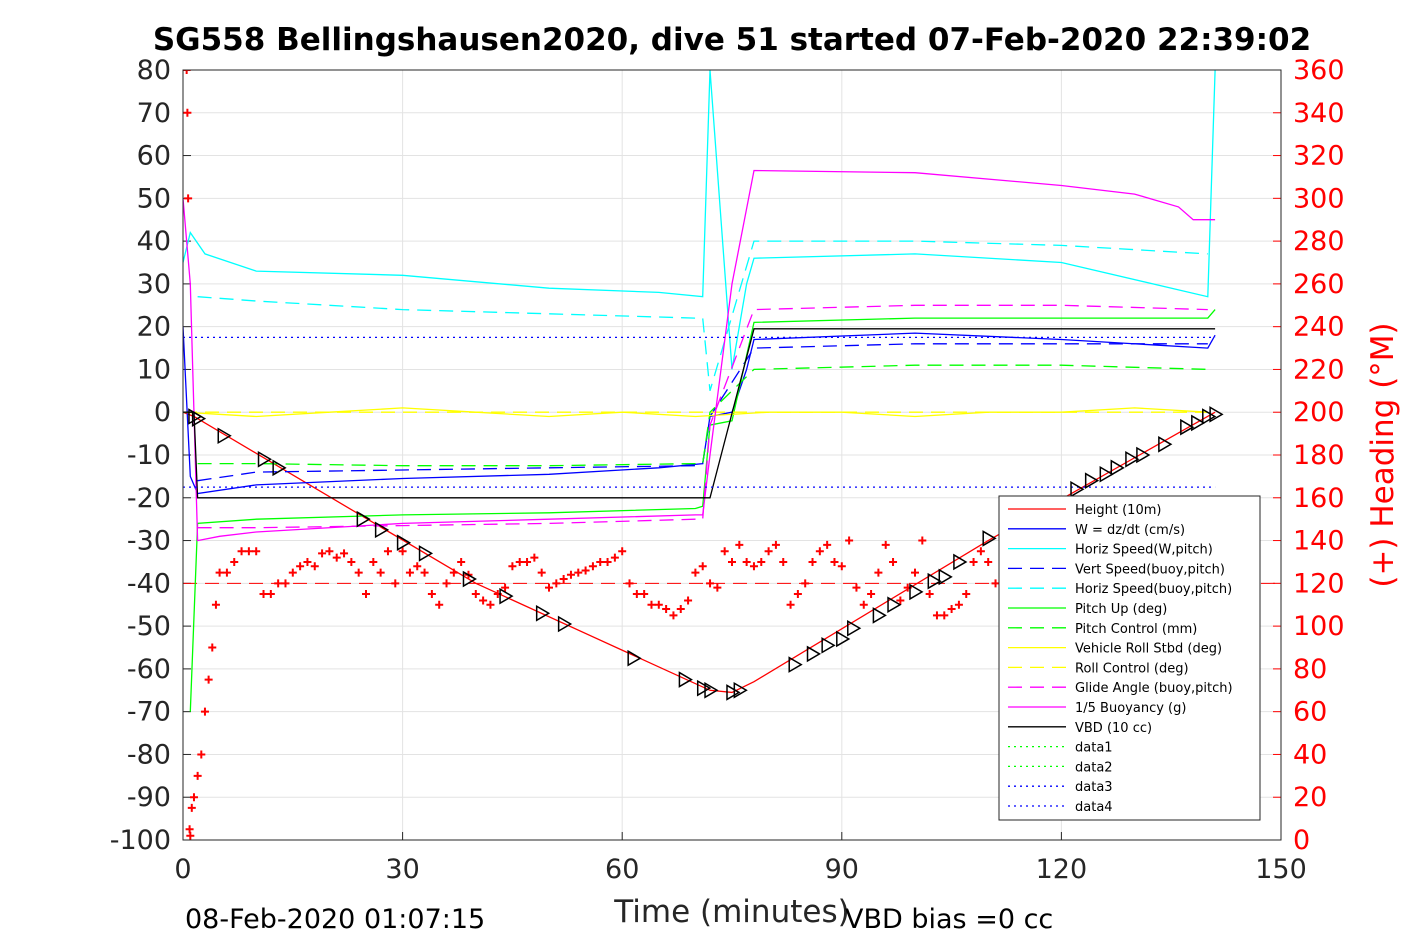 Image resolution: width=1417 pixels, height=945 pixels. I want to click on right-tick-label: 340, so click(1319, 113).